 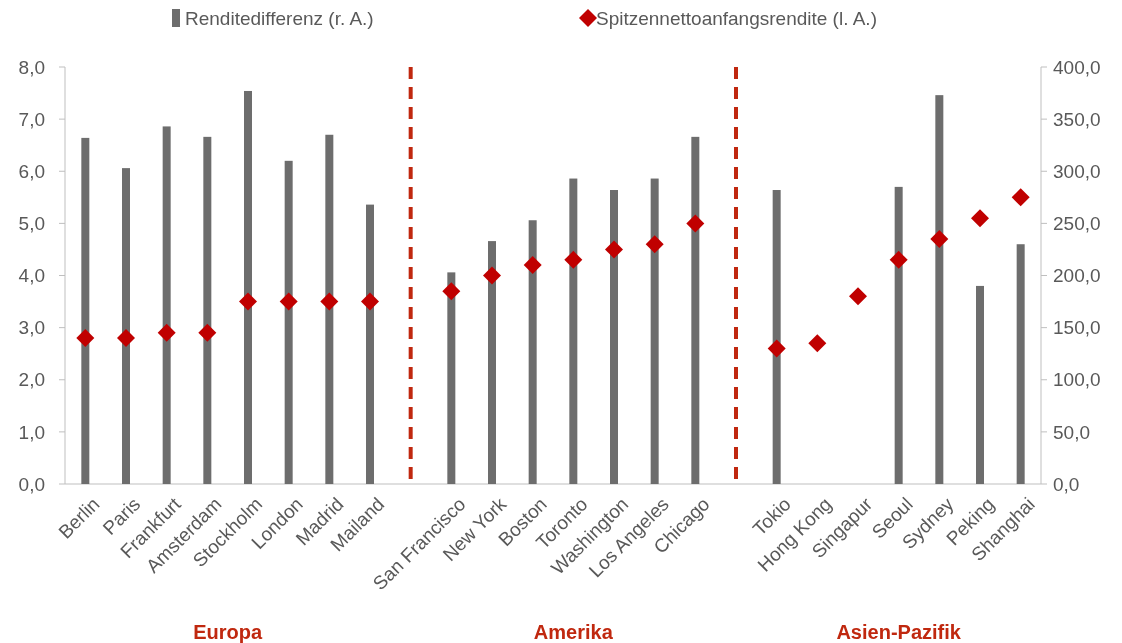 I want to click on legend-label: Renditedifferenz (r. A.), so click(x=279, y=18).